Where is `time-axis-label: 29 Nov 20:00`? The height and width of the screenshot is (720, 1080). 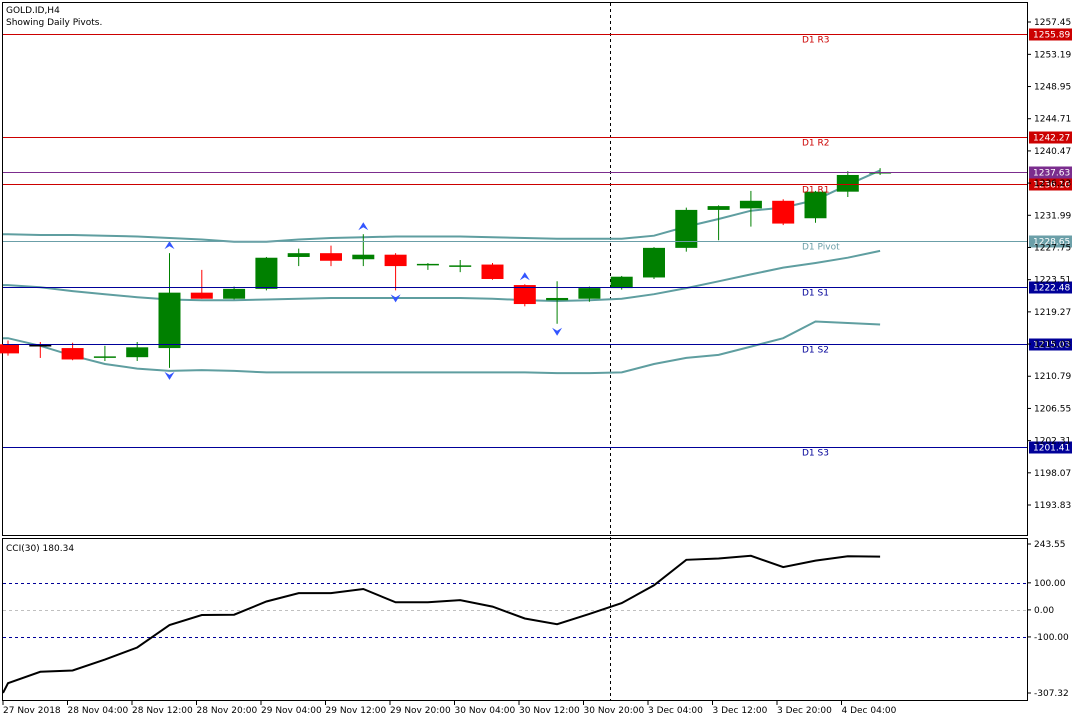
time-axis-label: 29 Nov 20:00 is located at coordinates (420, 711).